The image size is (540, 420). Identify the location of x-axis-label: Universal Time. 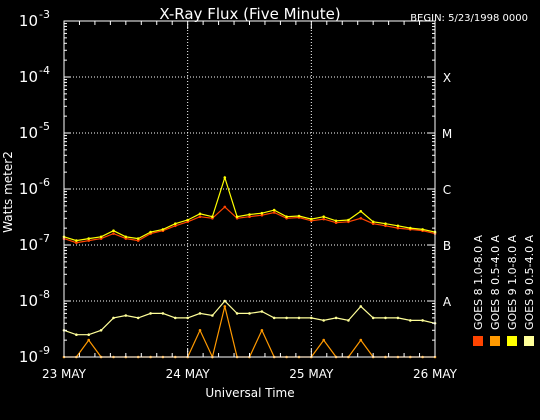
(249, 393).